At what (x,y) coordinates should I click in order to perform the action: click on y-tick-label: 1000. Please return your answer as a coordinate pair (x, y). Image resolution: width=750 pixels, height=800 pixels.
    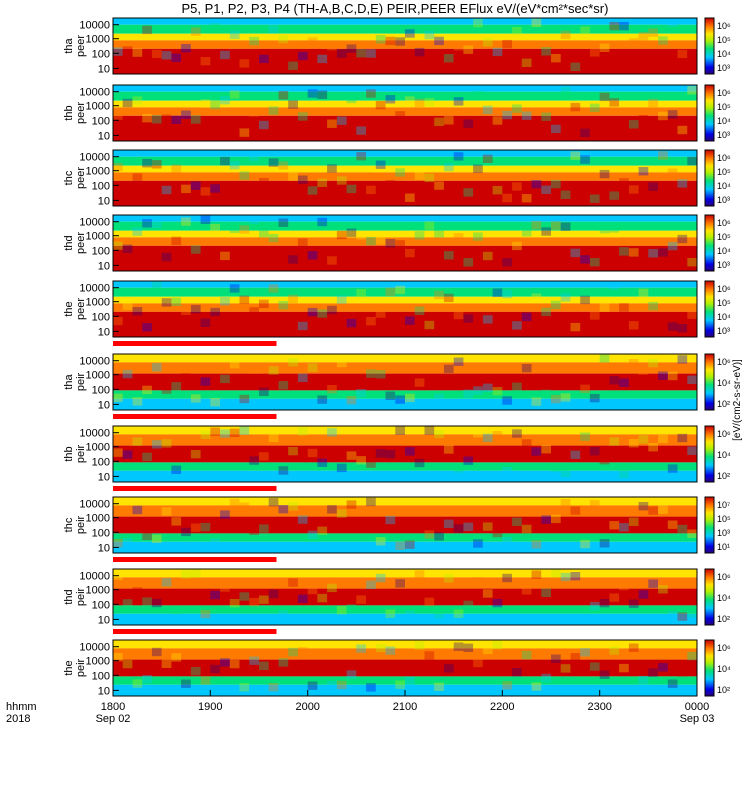
    Looking at the image, I should click on (98, 107).